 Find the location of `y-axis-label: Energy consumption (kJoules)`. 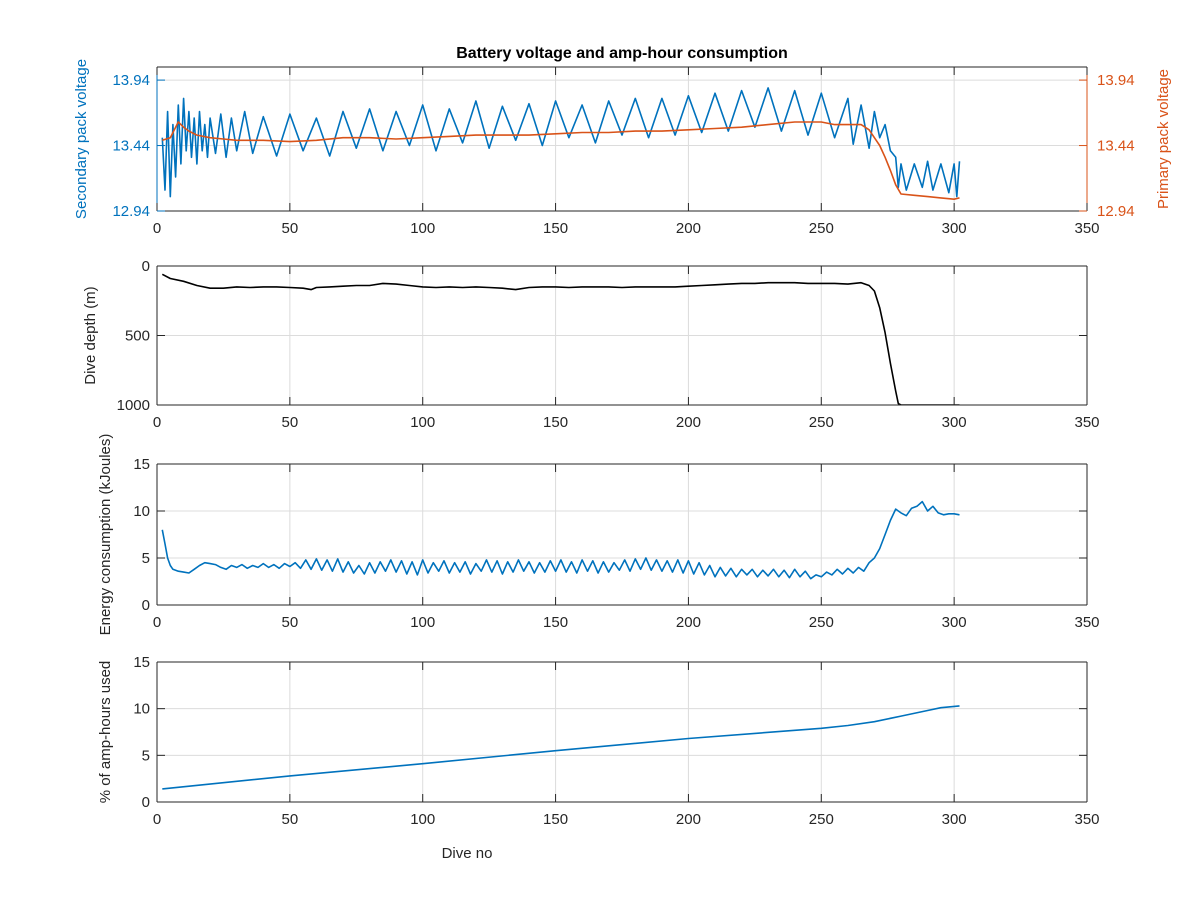

y-axis-label: Energy consumption (kJoules) is located at coordinates (105, 535).